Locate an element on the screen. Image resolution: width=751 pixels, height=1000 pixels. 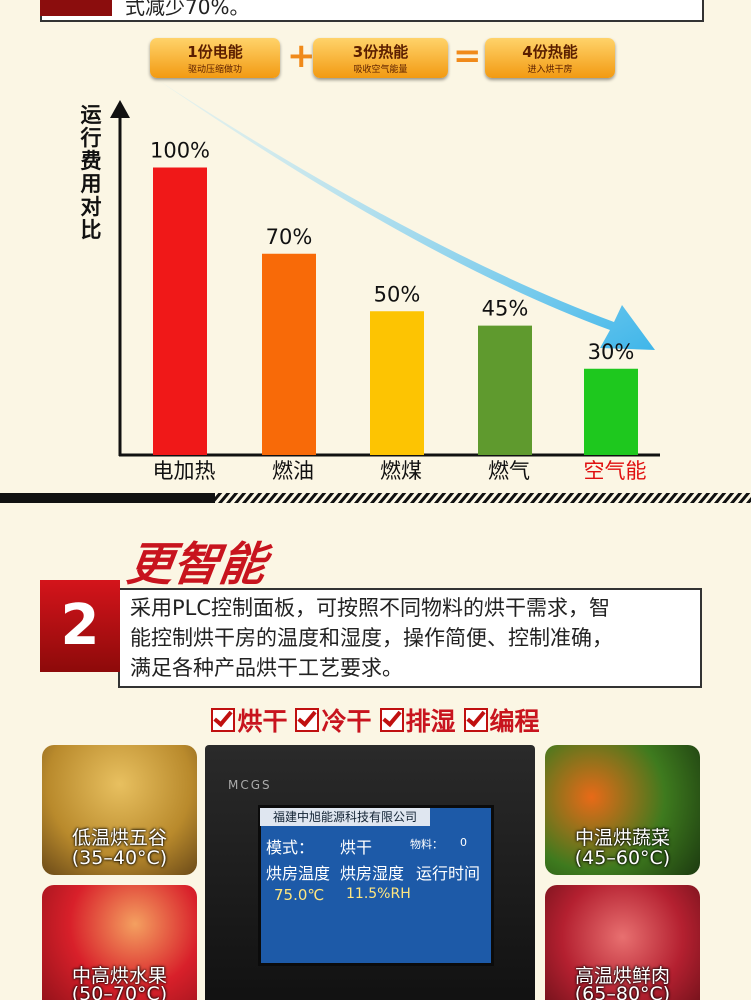
feature: 冷干 is located at coordinates (333, 720).